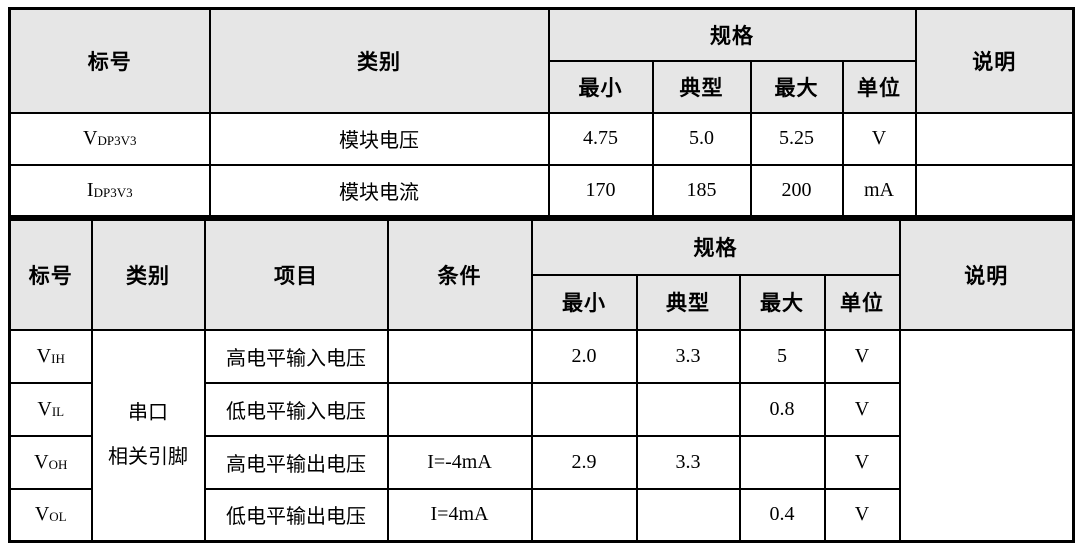 The image size is (1080, 552). Describe the element at coordinates (296, 274) in the screenshot. I see `t2-header-item: 项目` at that location.